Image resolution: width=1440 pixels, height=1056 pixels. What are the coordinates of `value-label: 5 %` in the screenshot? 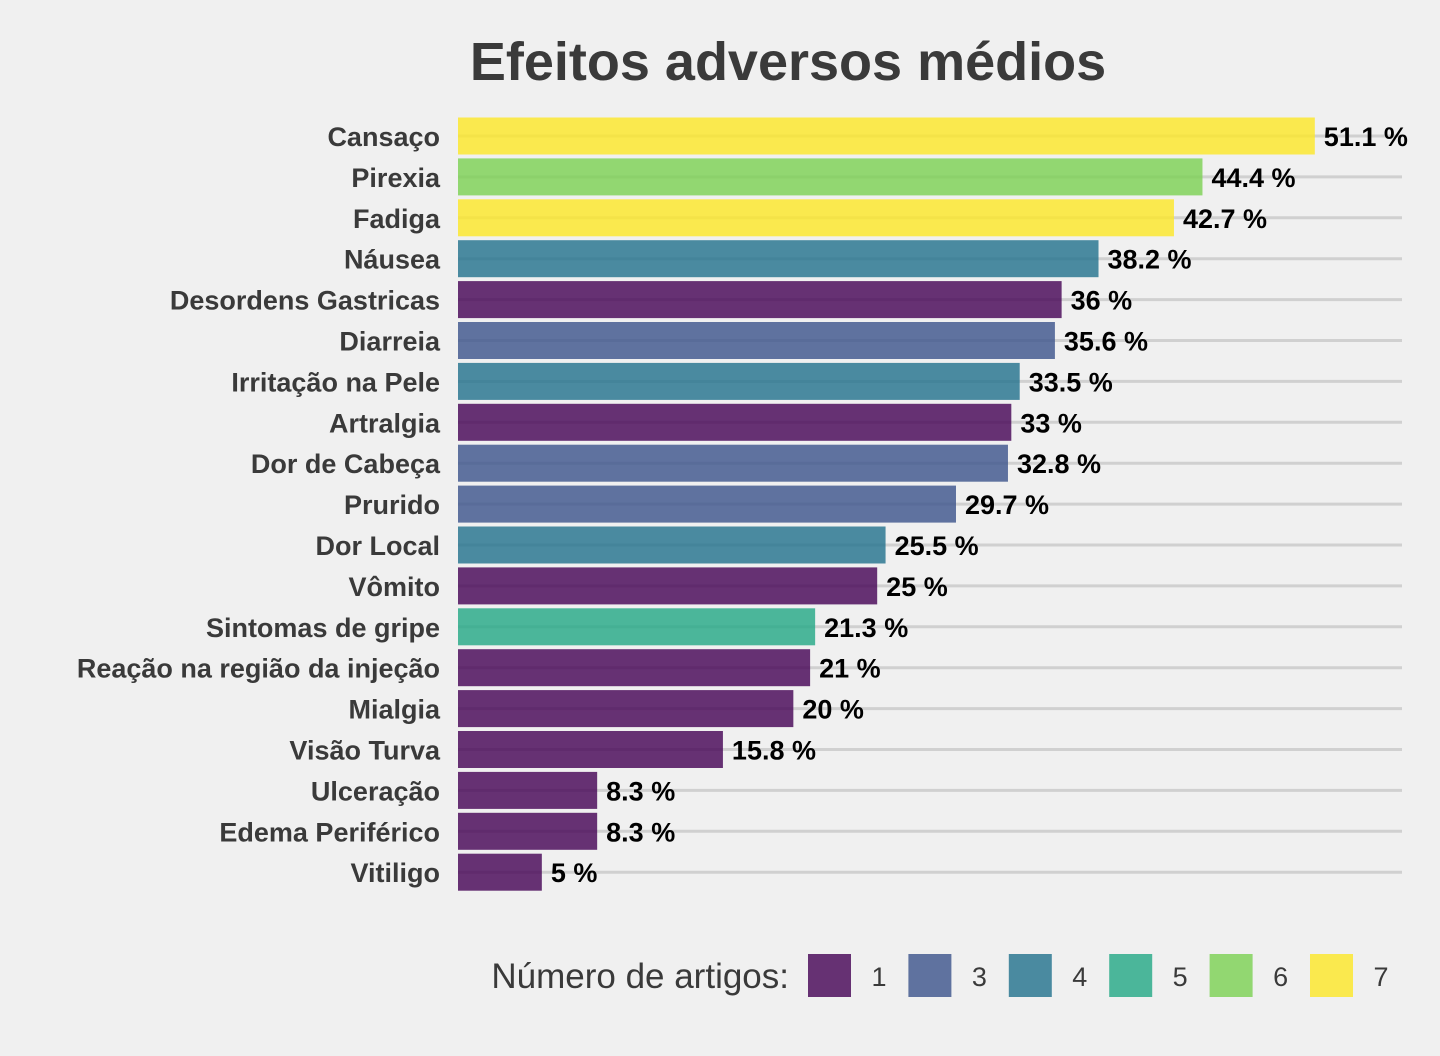 It's located at (574, 873).